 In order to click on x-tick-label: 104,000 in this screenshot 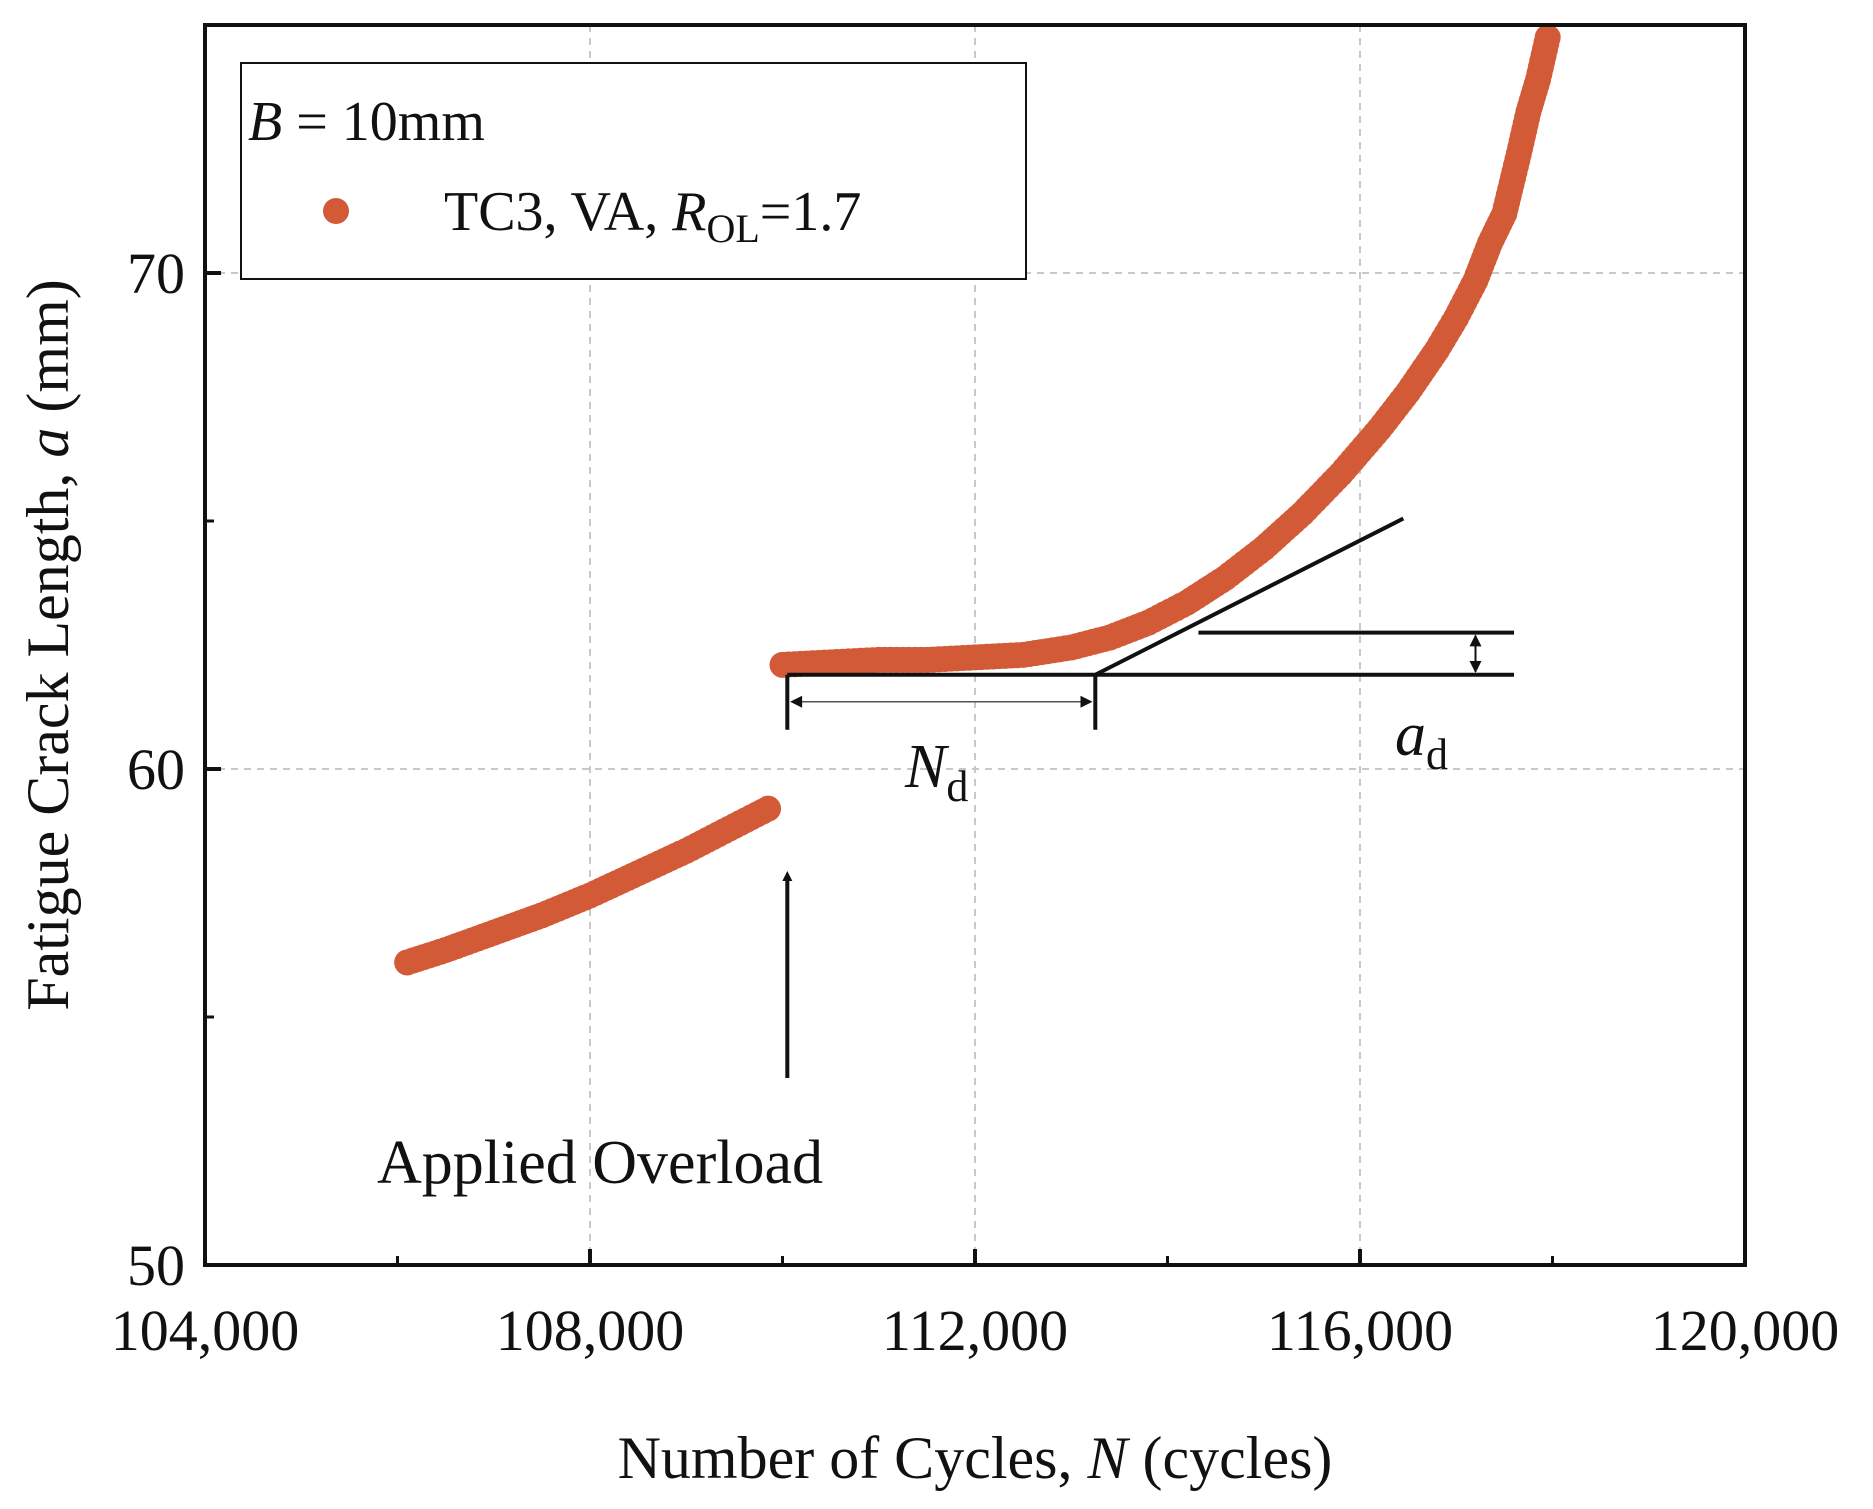, I will do `click(205, 1330)`.